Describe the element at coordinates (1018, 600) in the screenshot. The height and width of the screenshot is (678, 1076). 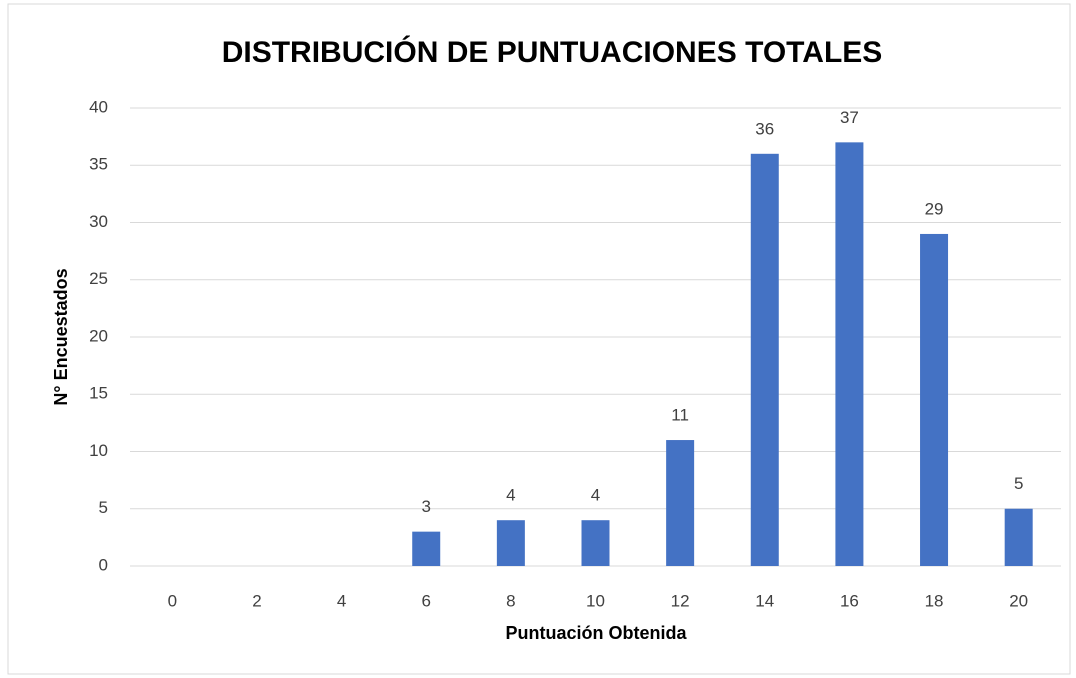
I see `x-tick-label: 20` at that location.